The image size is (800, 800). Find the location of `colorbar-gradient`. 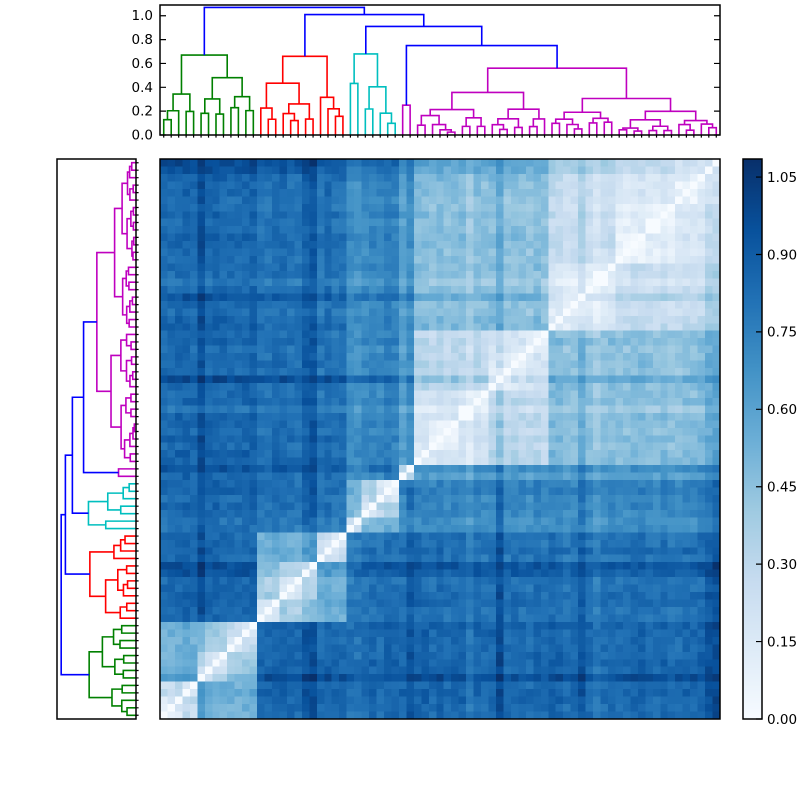

colorbar-gradient is located at coordinates (752, 439).